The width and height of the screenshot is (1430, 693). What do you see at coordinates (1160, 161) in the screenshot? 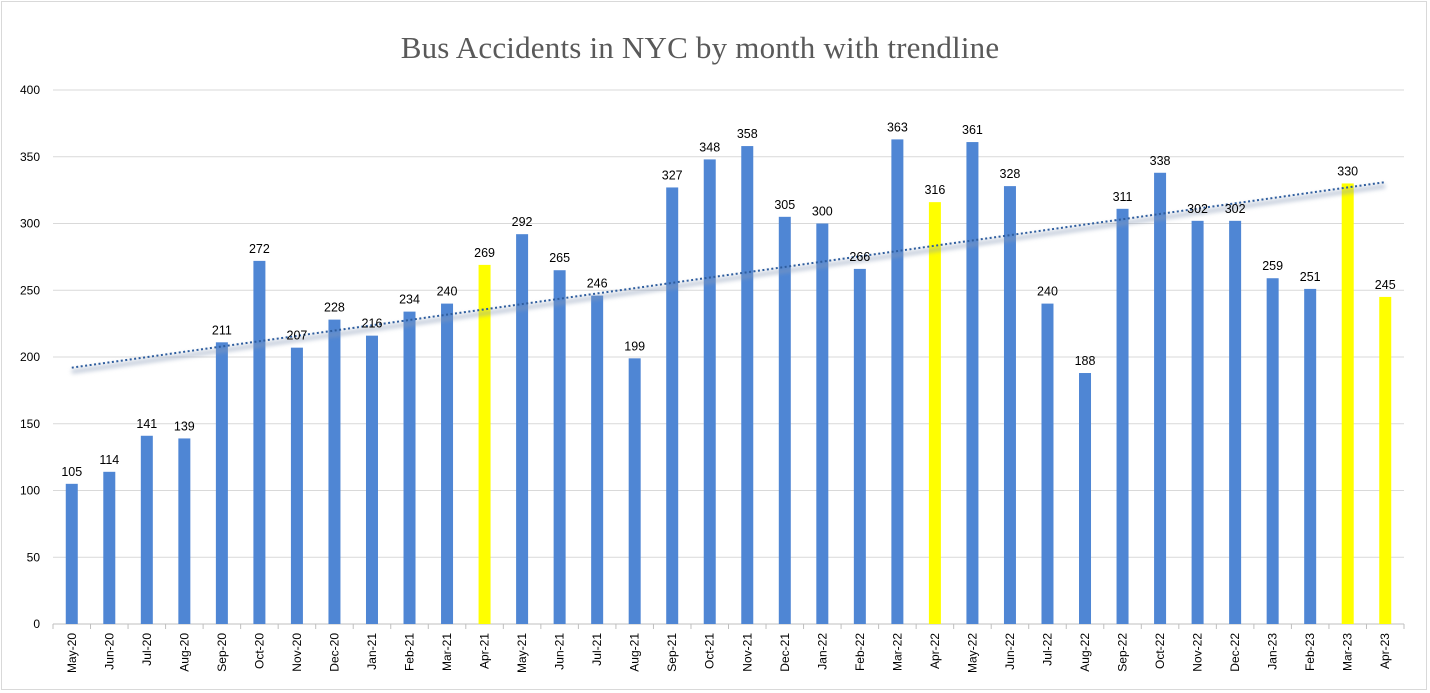
I see `data-label: 338` at bounding box center [1160, 161].